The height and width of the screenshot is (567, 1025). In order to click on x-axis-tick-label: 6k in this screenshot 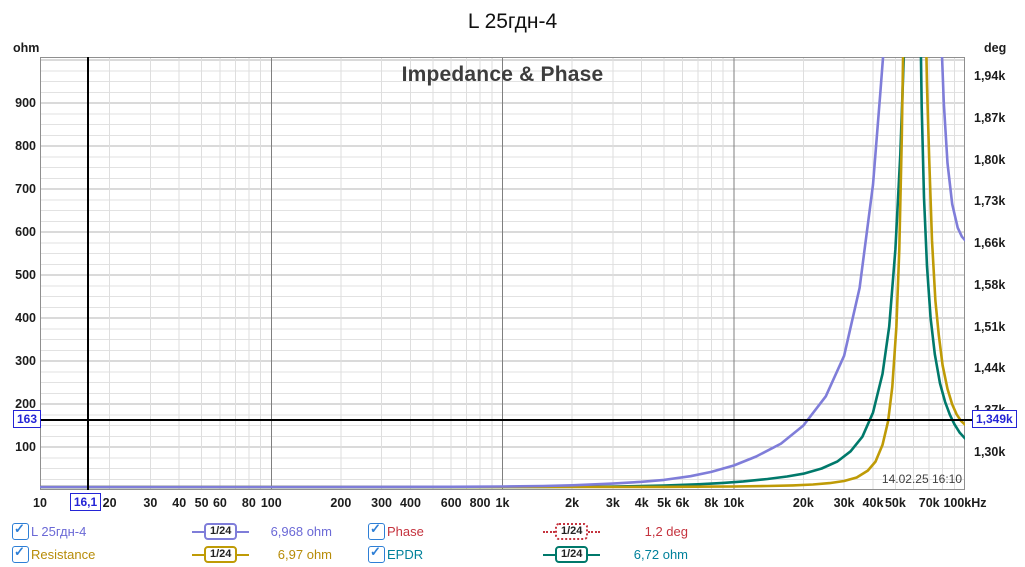, I will do `click(682, 503)`.